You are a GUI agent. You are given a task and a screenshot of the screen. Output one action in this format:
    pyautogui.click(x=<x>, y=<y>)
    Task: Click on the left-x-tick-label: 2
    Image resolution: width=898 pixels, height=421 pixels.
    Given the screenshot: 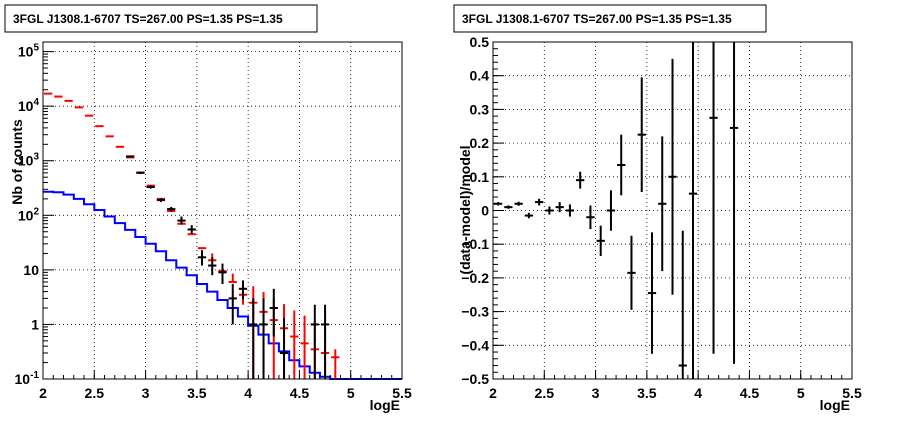 What is the action you would take?
    pyautogui.click(x=43, y=393)
    